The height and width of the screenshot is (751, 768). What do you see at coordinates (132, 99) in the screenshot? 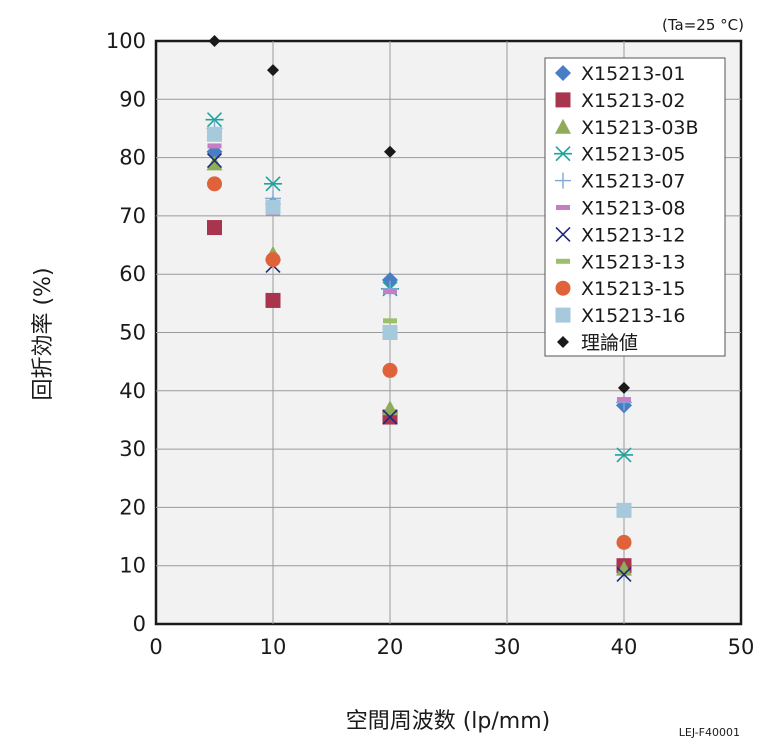
I see `y-tick-label: 90` at bounding box center [132, 99].